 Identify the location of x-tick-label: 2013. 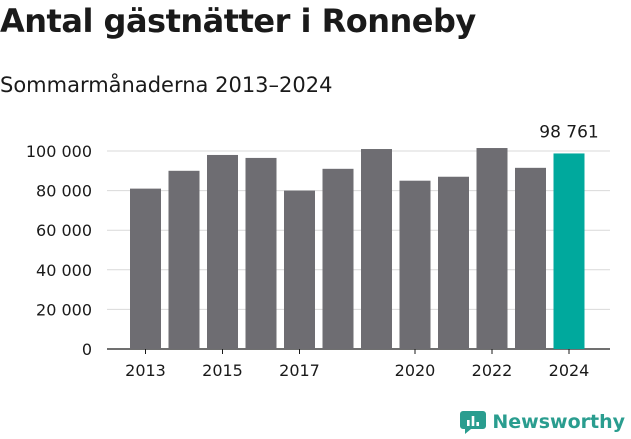
(145, 370).